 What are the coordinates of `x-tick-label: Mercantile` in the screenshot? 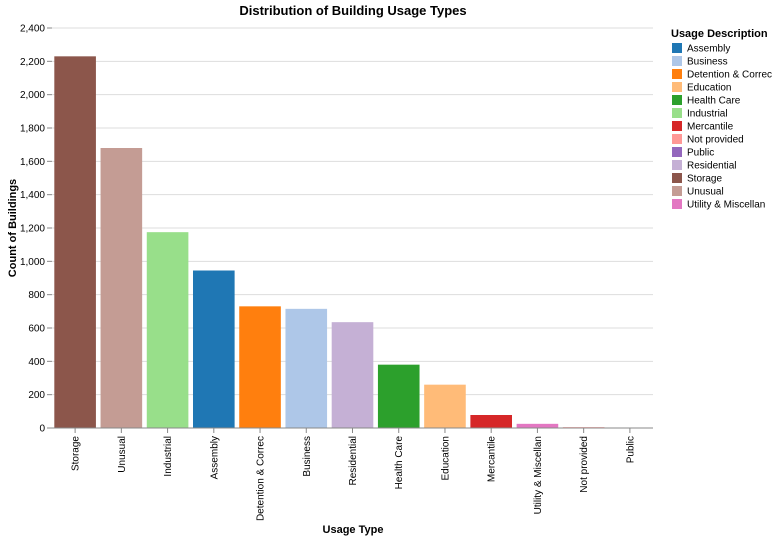 It's located at (492, 459).